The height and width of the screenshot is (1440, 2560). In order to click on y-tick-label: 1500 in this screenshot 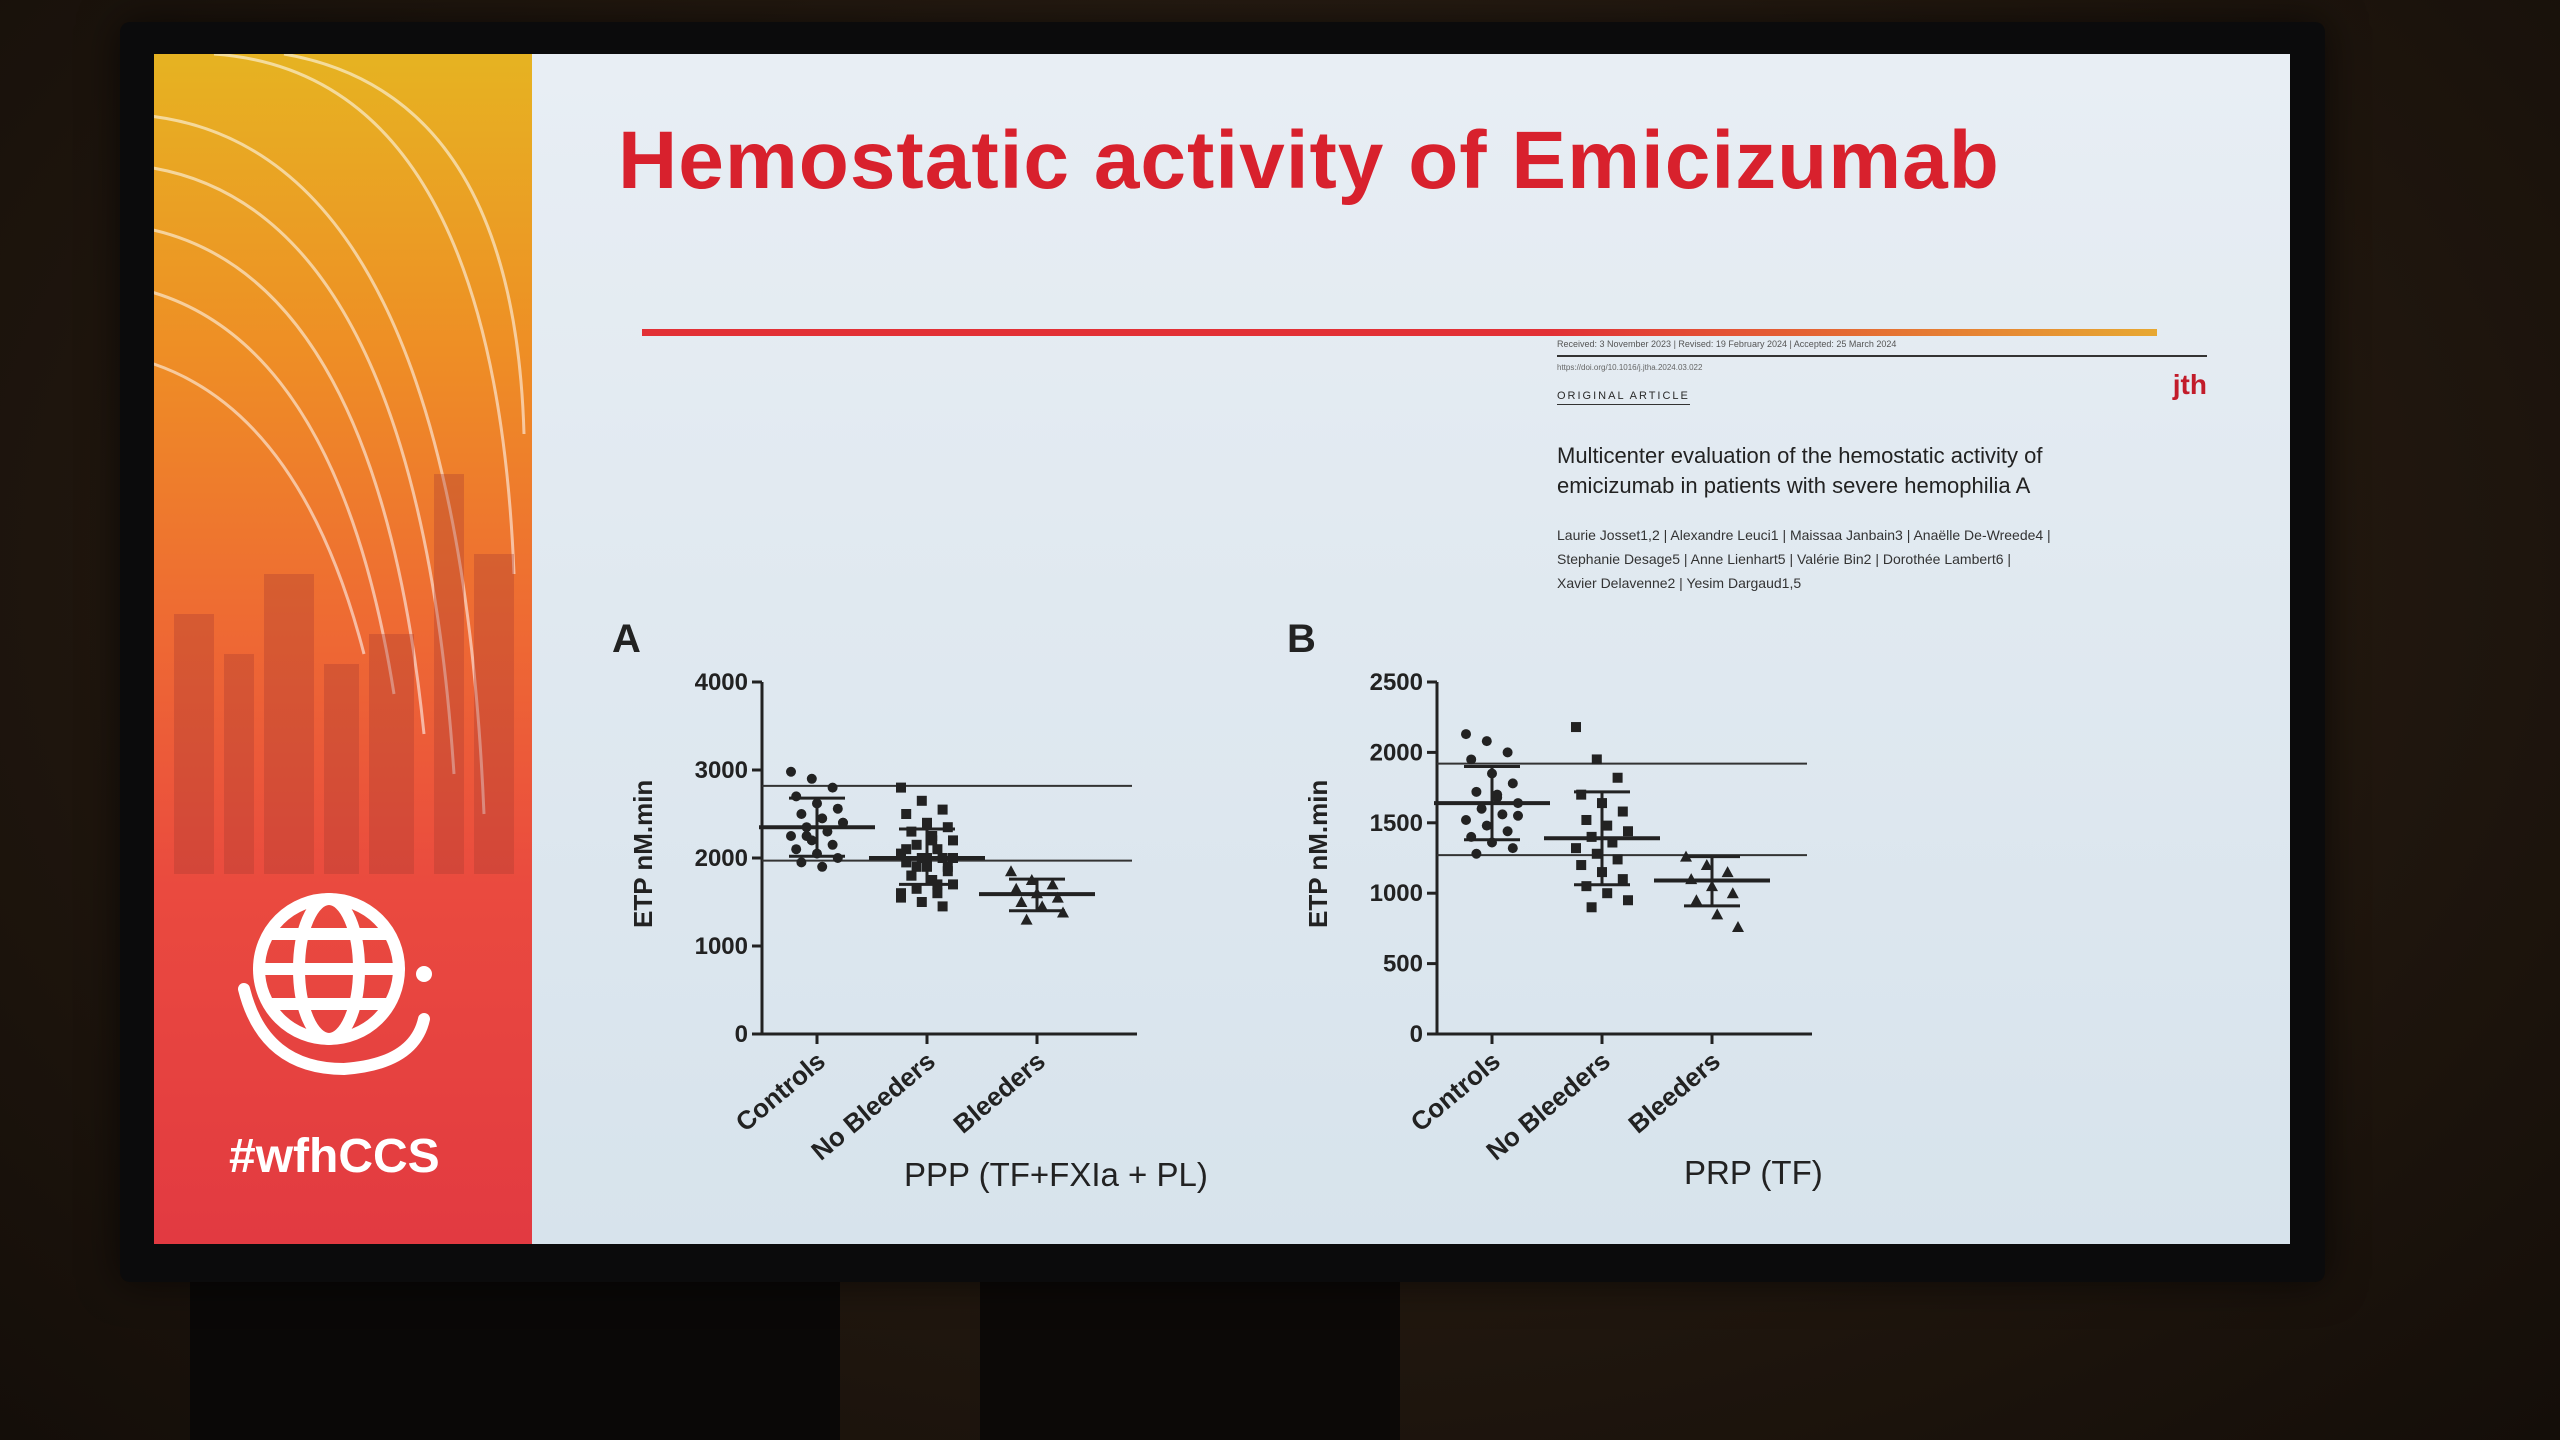, I will do `click(1396, 823)`.